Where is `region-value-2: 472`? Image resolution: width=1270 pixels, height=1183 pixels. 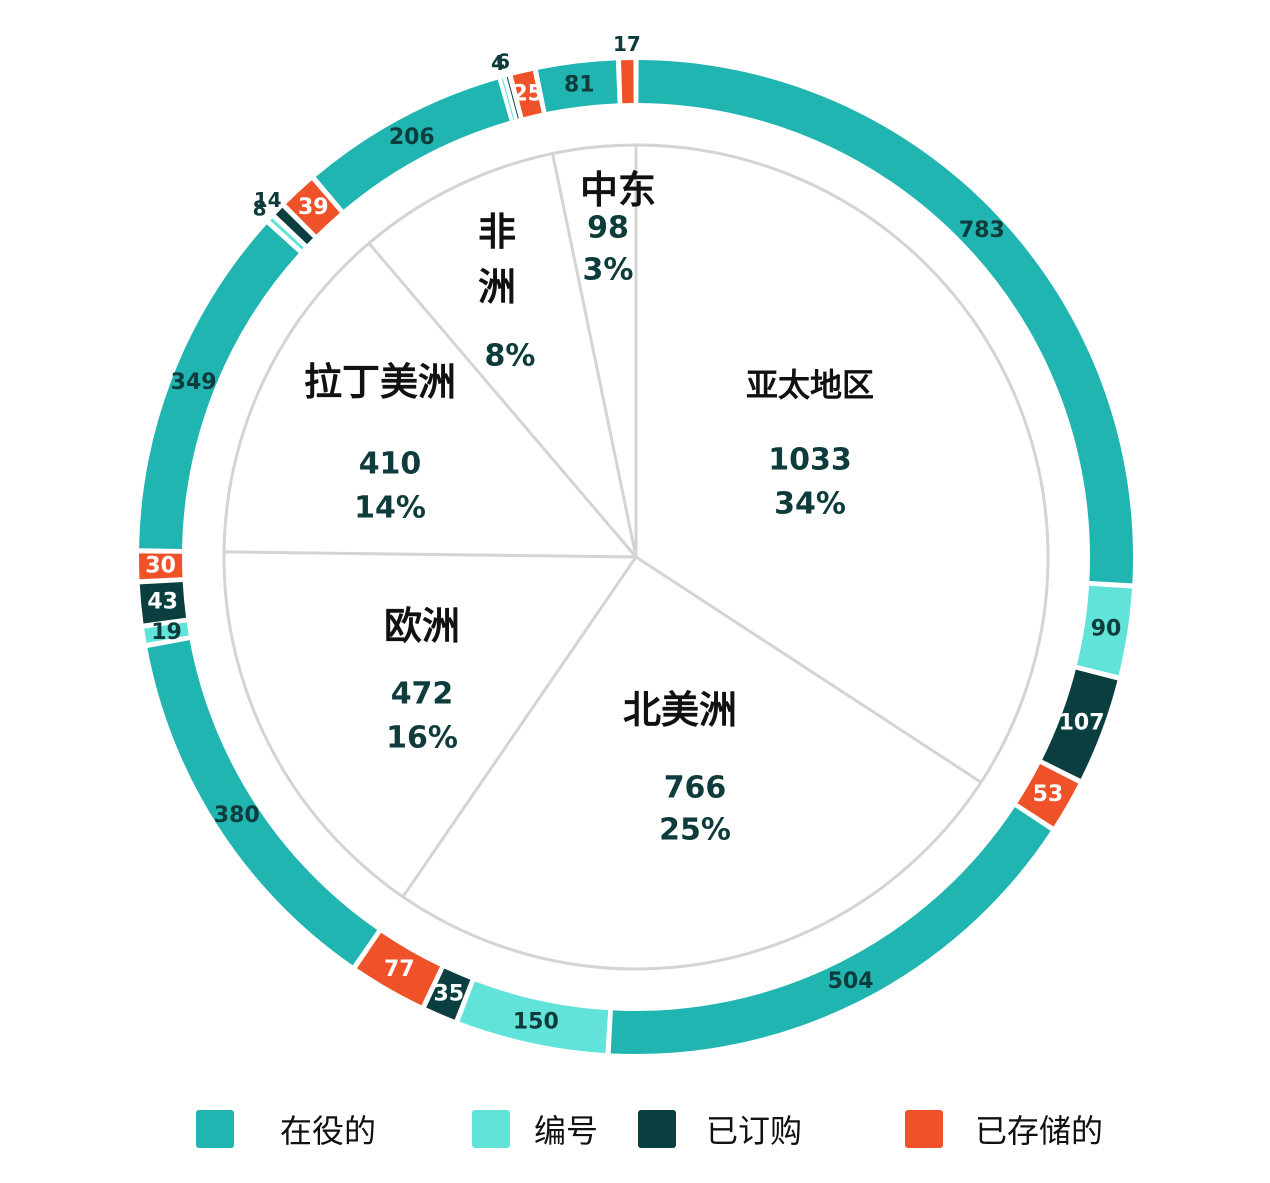
region-value-2: 472 is located at coordinates (422, 694).